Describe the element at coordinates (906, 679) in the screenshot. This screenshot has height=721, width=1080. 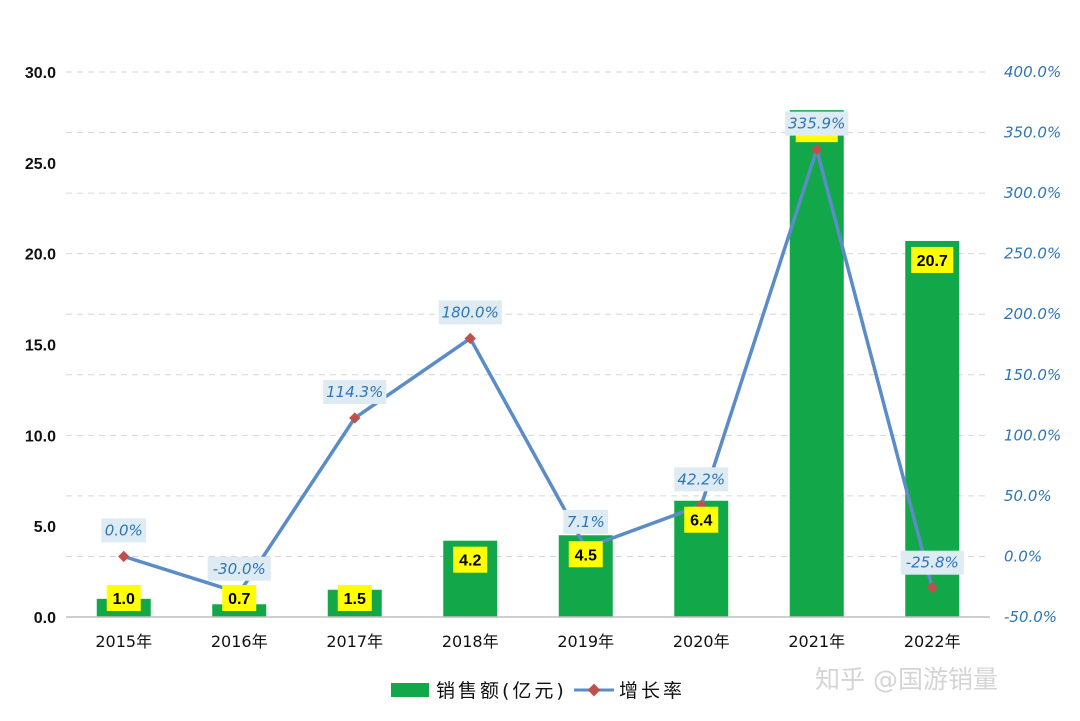
I see `watermark: 知乎 @国游销量` at that location.